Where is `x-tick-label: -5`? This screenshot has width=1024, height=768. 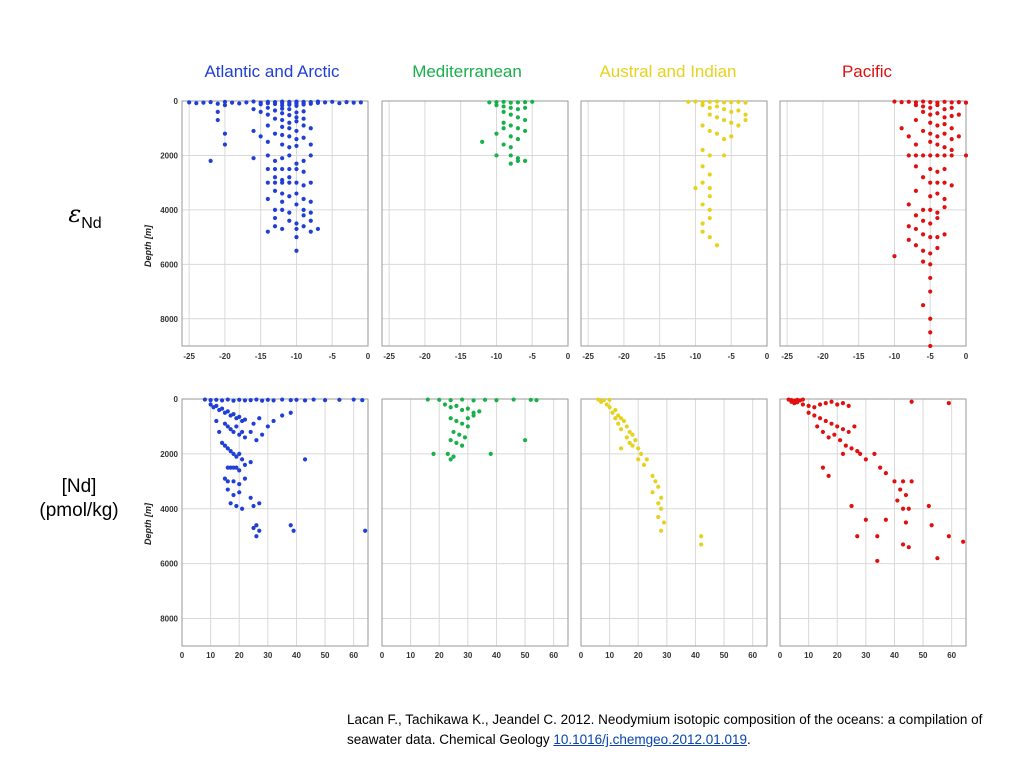
x-tick-label: -5 is located at coordinates (533, 356).